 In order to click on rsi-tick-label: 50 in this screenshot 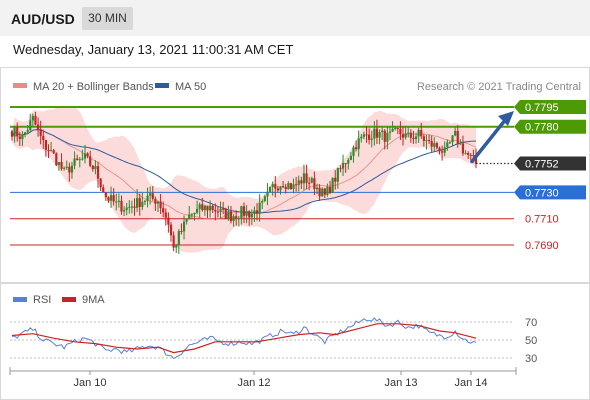, I will do `click(531, 341)`.